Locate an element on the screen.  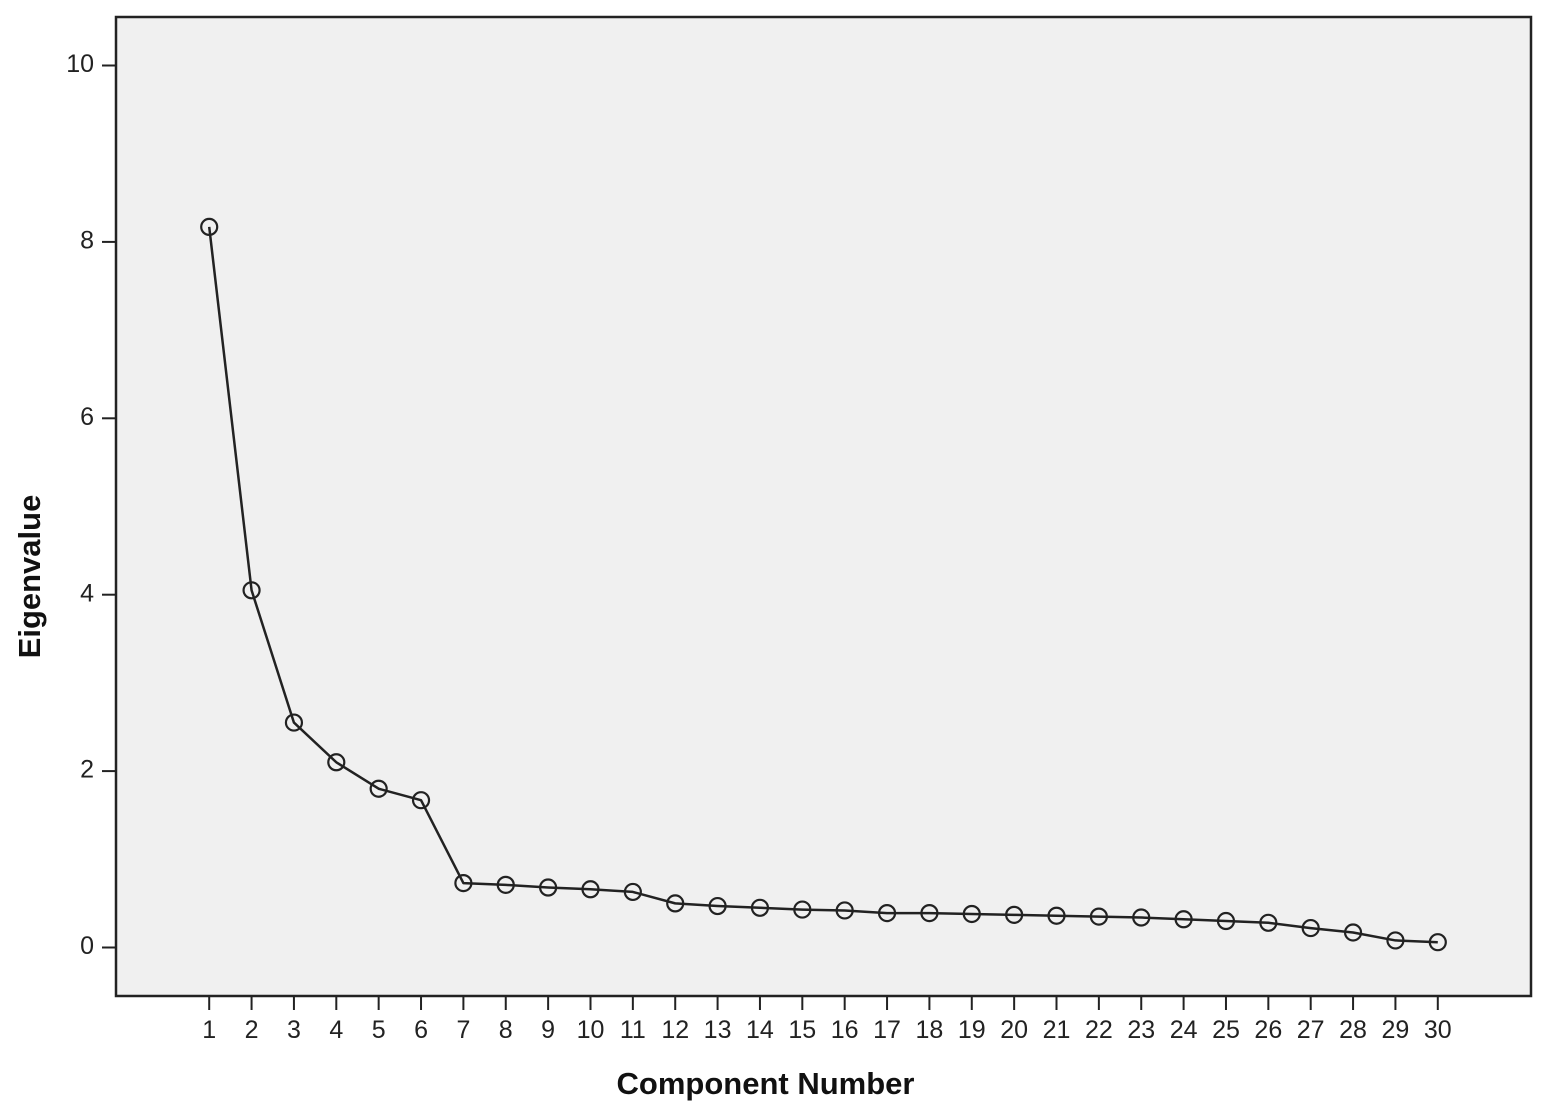
x-tick-label: 18 is located at coordinates (930, 1030).